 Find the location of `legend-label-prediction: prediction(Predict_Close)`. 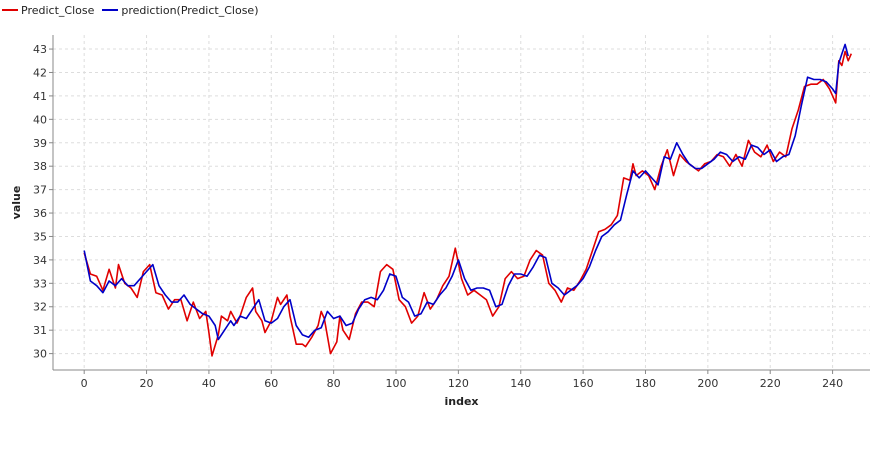

legend-label-prediction: prediction(Predict_Close) is located at coordinates (190, 10).